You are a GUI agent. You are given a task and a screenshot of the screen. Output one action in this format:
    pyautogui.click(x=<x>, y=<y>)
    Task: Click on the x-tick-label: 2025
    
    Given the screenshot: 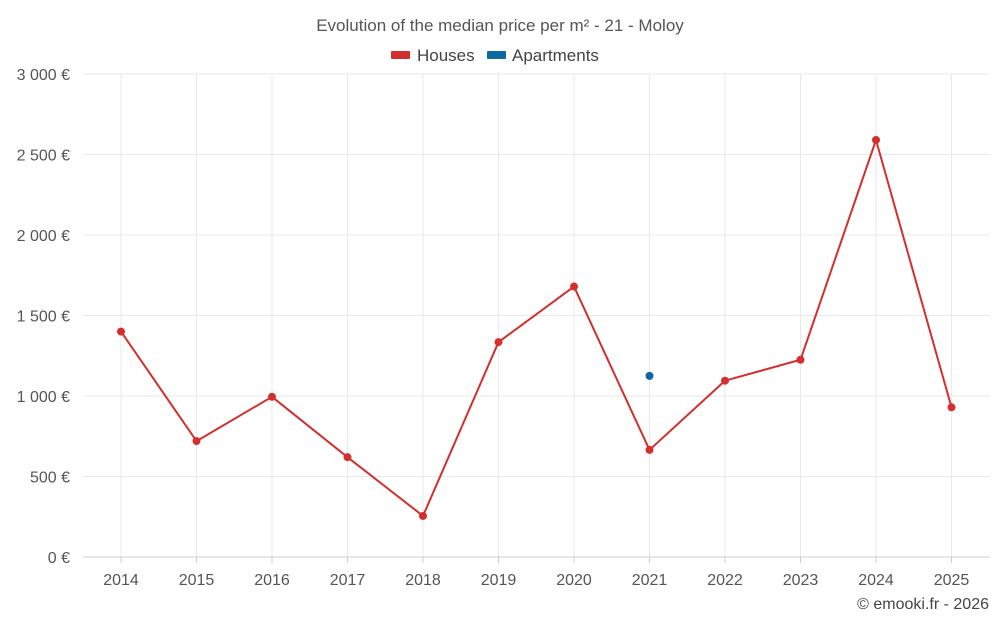 What is the action you would take?
    pyautogui.click(x=952, y=580)
    